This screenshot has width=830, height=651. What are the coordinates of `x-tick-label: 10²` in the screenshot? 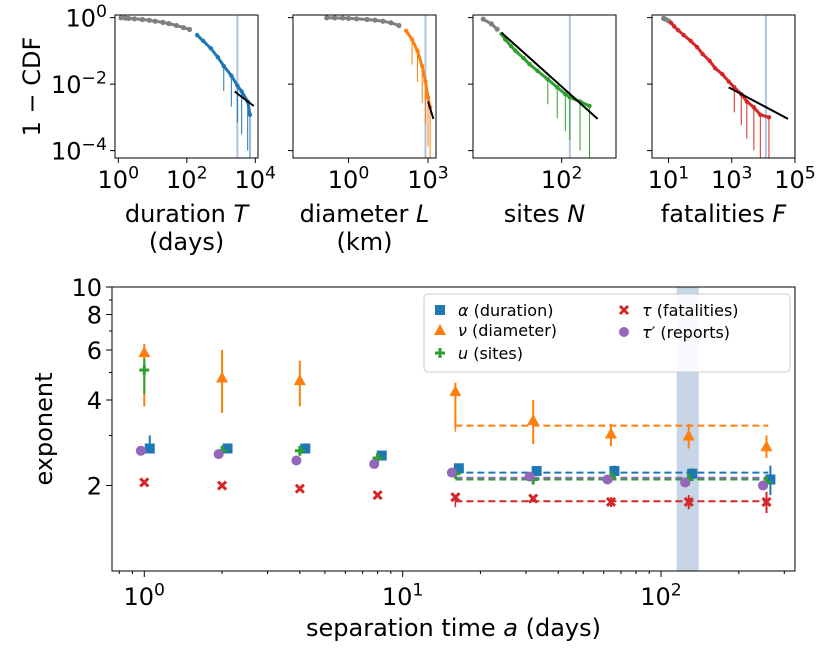 It's located at (562, 178).